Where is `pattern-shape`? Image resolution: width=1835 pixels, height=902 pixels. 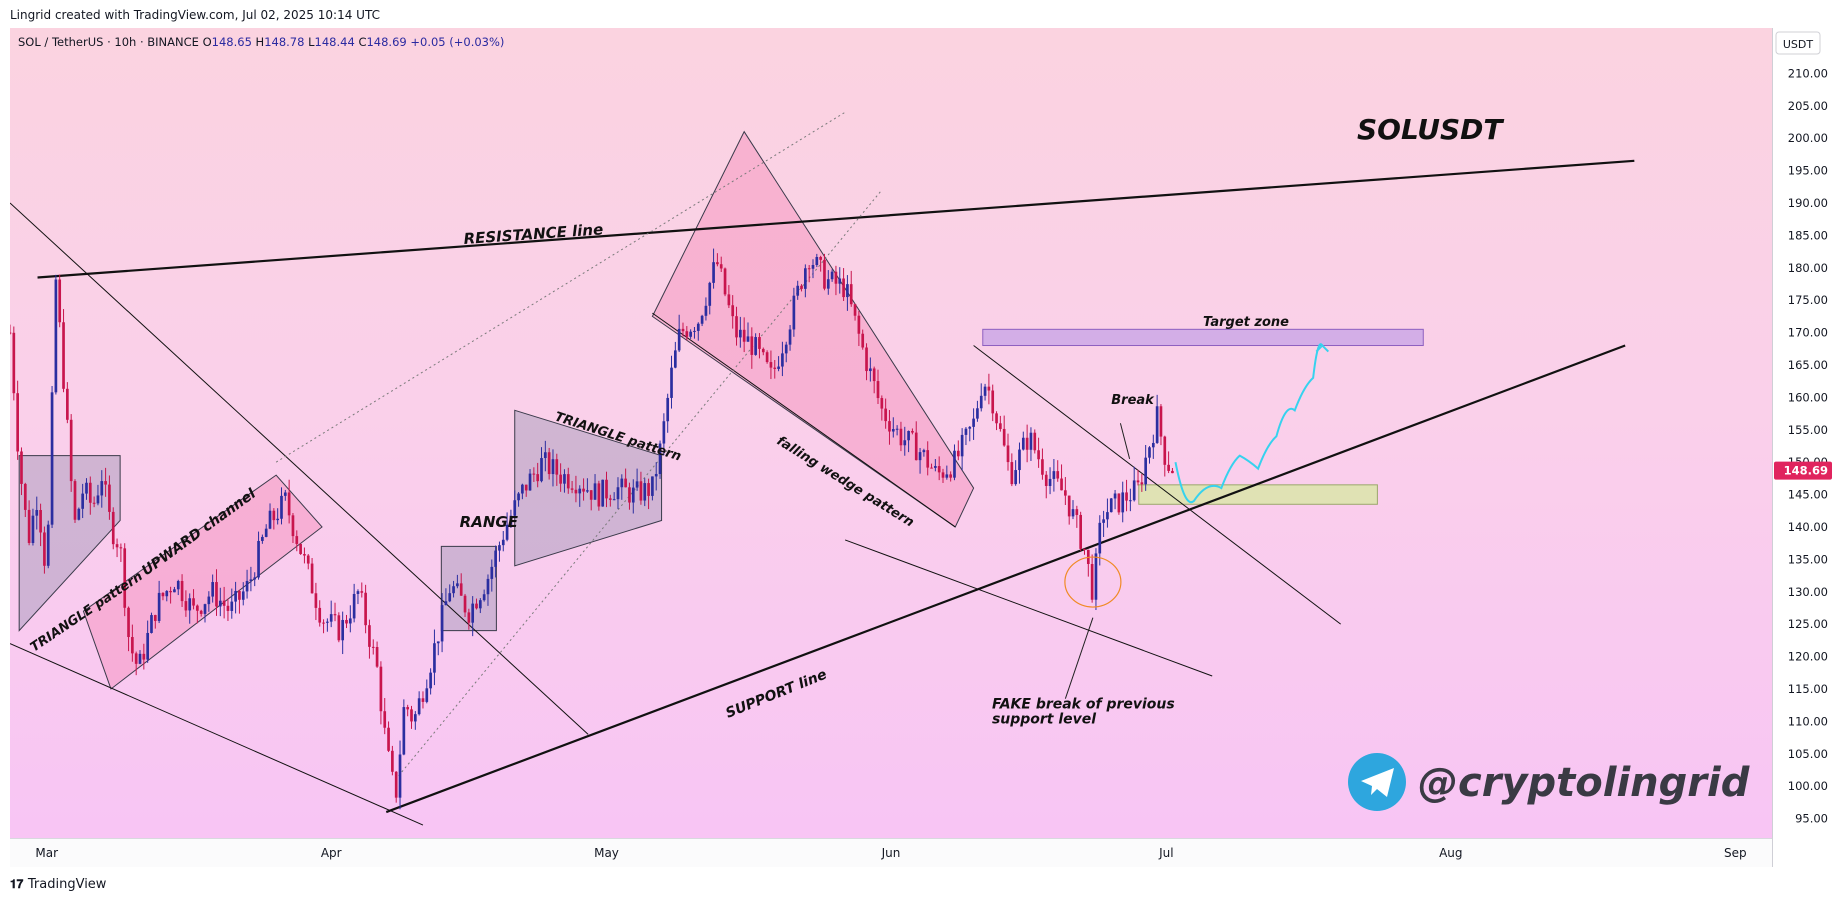
pattern-shape is located at coordinates (69, 543).